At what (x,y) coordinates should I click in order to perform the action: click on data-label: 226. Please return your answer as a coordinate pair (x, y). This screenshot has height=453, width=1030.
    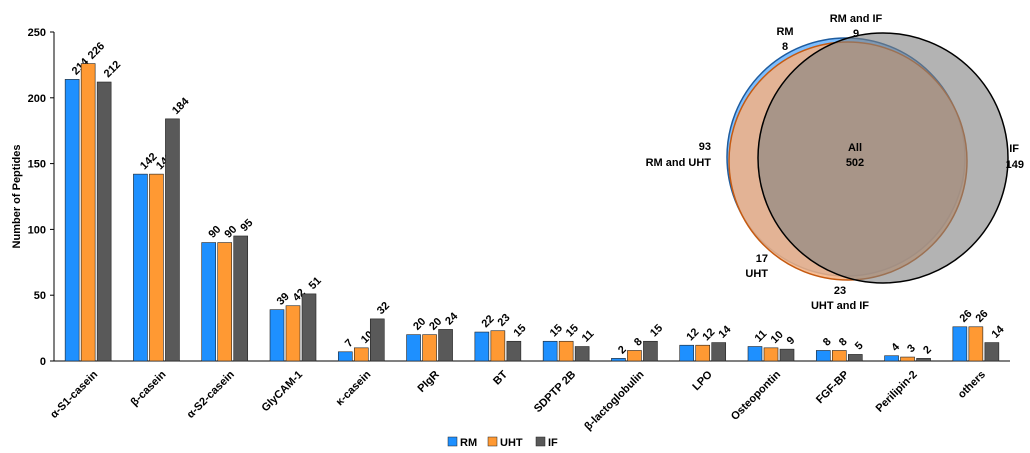
    Looking at the image, I should click on (96, 50).